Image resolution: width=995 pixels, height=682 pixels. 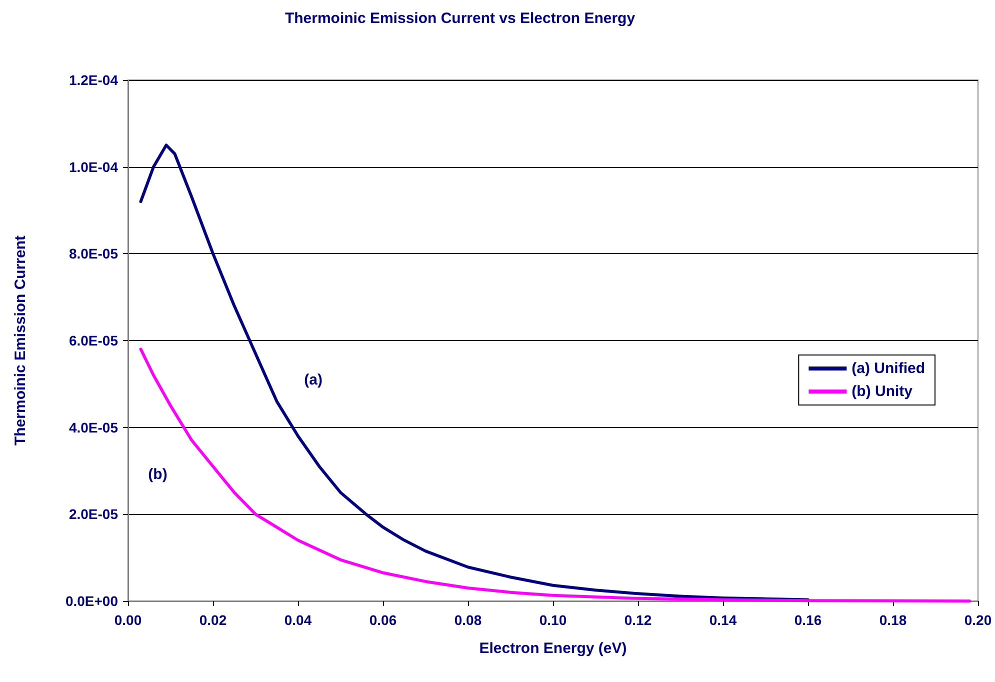 What do you see at coordinates (20, 340) in the screenshot?
I see `y-axis-title: Thermoinic Emission Current` at bounding box center [20, 340].